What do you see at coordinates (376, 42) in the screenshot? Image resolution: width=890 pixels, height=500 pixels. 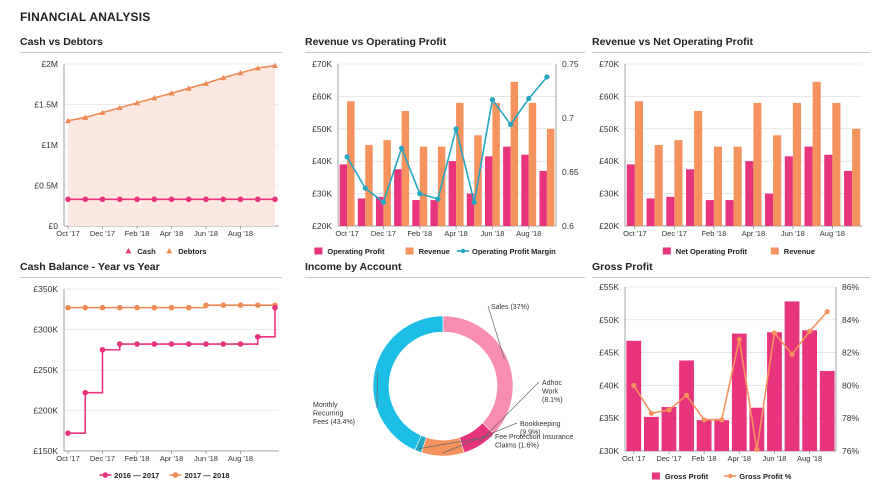 I see `revenue-op-title: Revenue vs Operating Profit` at bounding box center [376, 42].